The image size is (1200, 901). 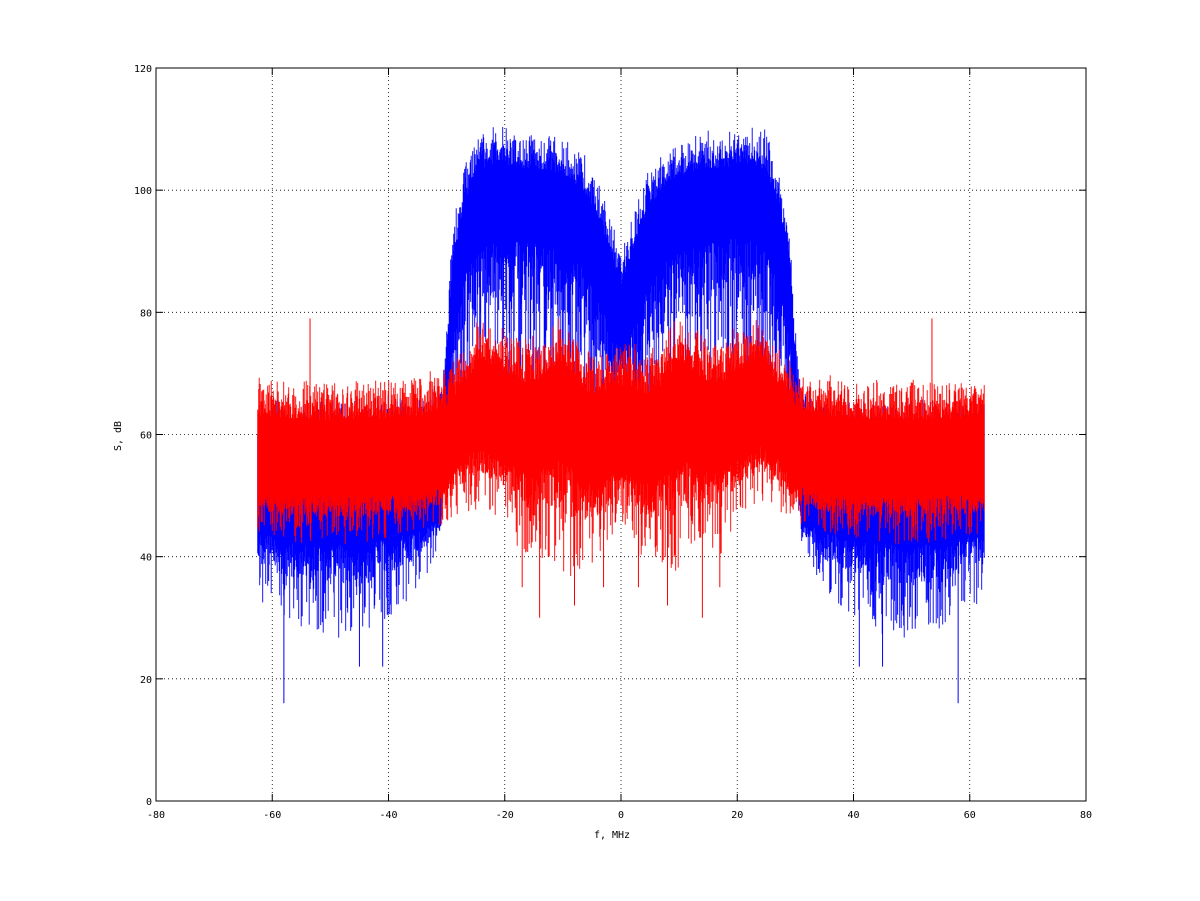 I want to click on y-tick-label: 60, so click(x=146, y=436).